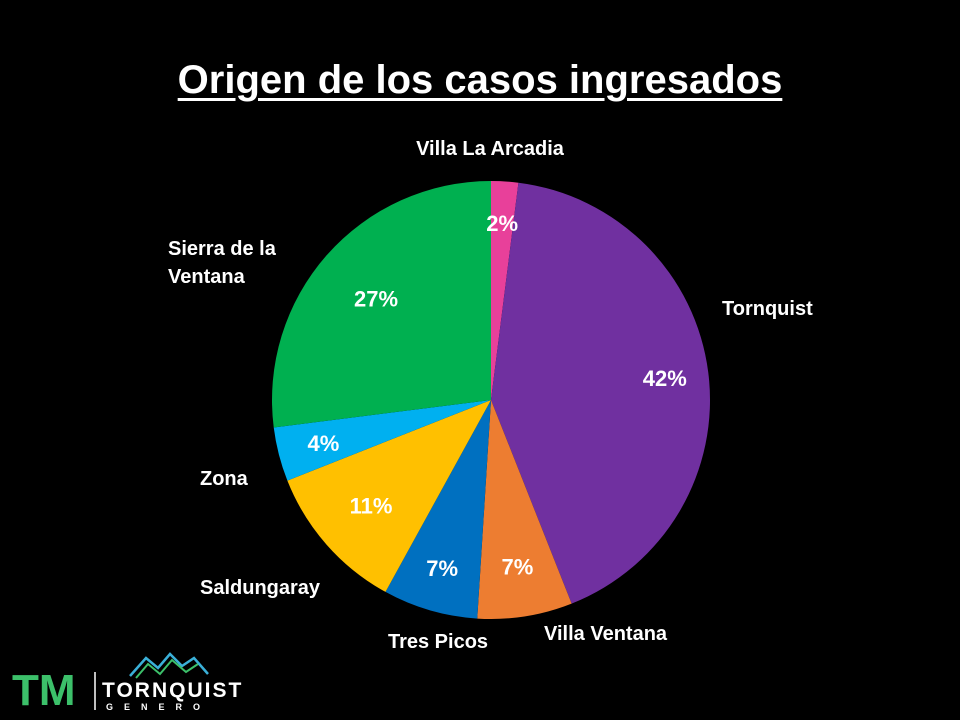 This screenshot has height=720, width=960. What do you see at coordinates (324, 443) in the screenshot?
I see `percent-label: 4%` at bounding box center [324, 443].